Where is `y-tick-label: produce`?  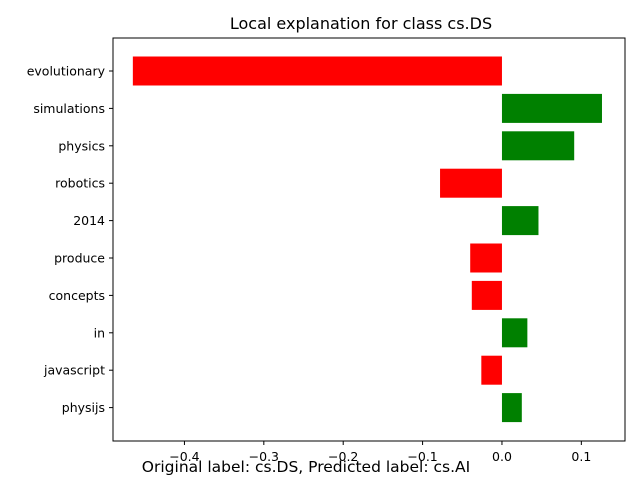
y-tick-label: produce is located at coordinates (79, 258).